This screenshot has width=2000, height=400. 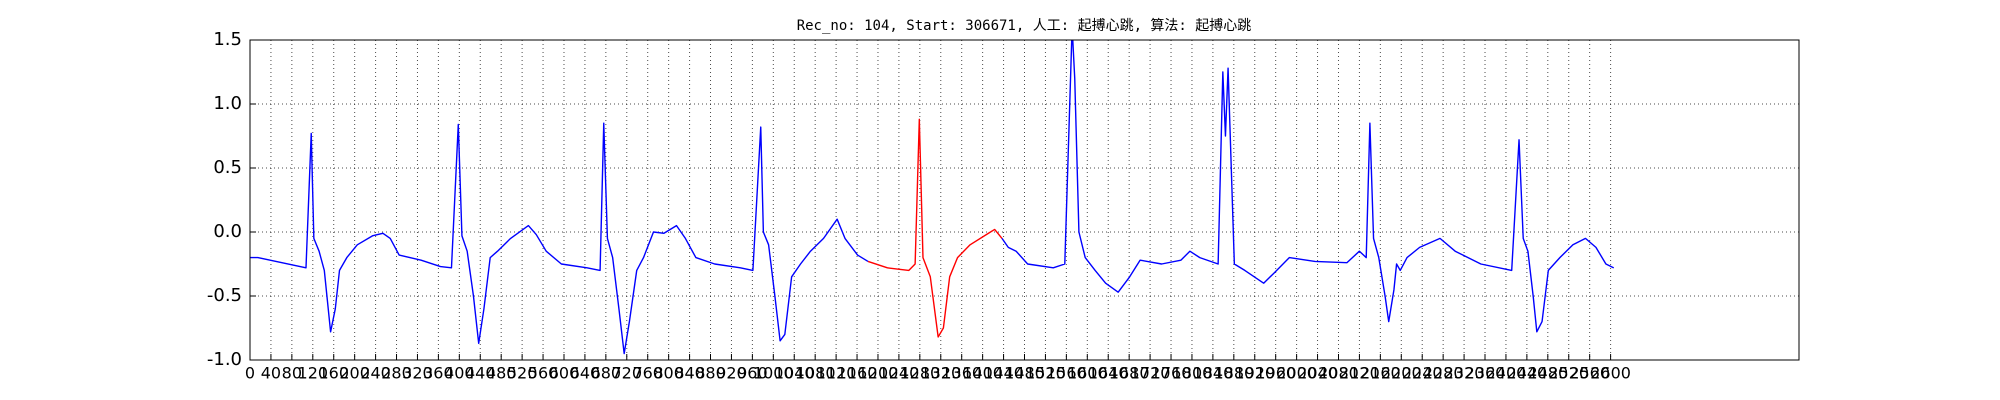 I want to click on x-tick-label: 1160, so click(x=857, y=373).